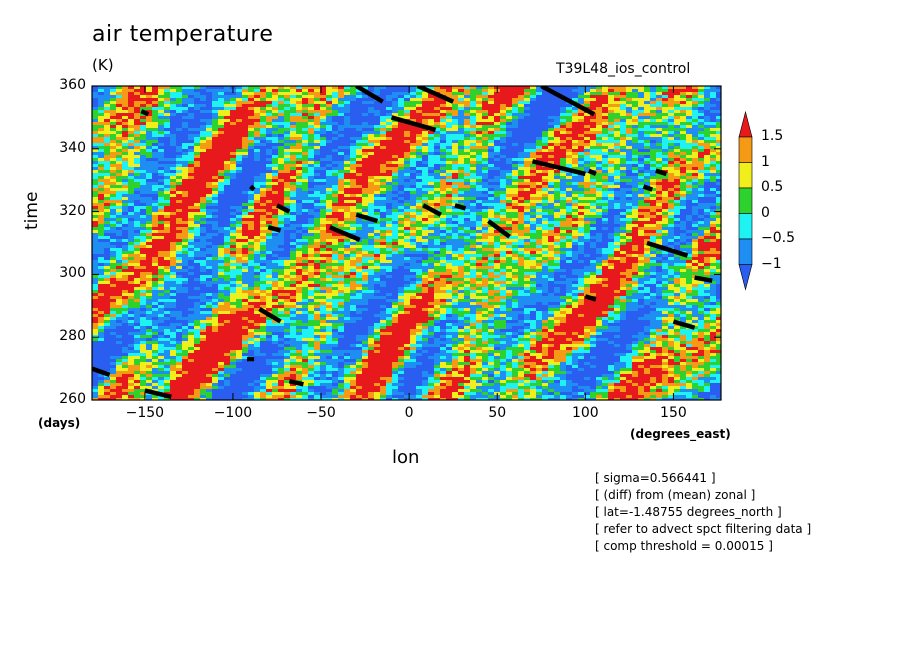  Describe the element at coordinates (72, 147) in the screenshot. I see `y-tick-label: 340` at that location.